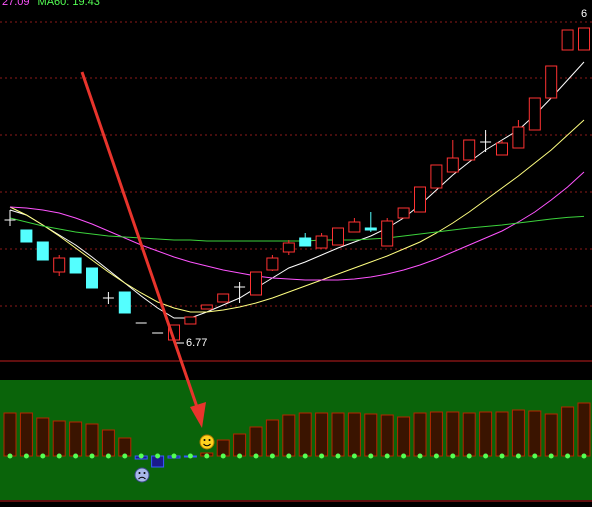 The width and height of the screenshot is (592, 507). Describe the element at coordinates (584, 14) in the screenshot. I see `corner-label: 6` at that location.